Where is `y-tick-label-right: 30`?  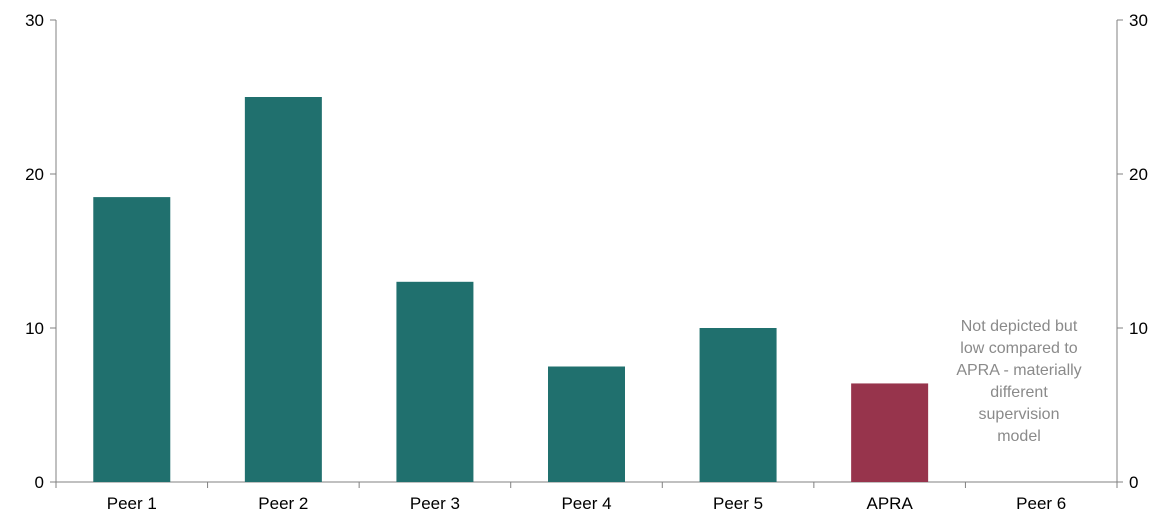 y-tick-label-right: 30 is located at coordinates (1138, 20).